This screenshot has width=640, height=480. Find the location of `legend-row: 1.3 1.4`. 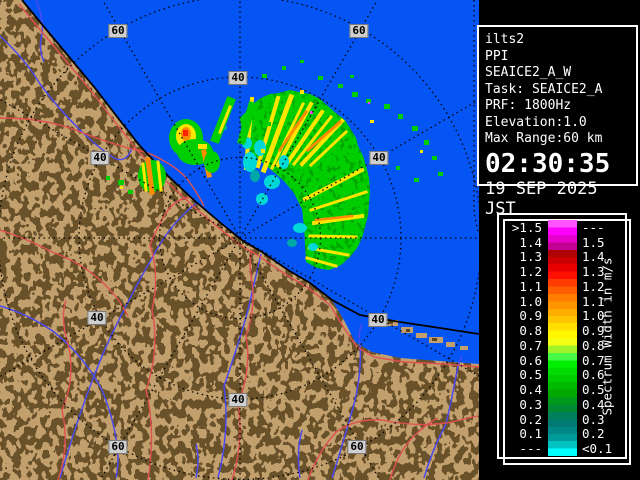

legend-row: 1.3 1.4 is located at coordinates (562, 257).